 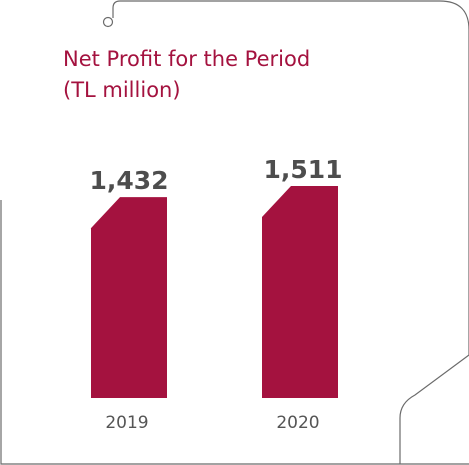 What do you see at coordinates (302, 169) in the screenshot?
I see `bar-value-label: 1,511` at bounding box center [302, 169].